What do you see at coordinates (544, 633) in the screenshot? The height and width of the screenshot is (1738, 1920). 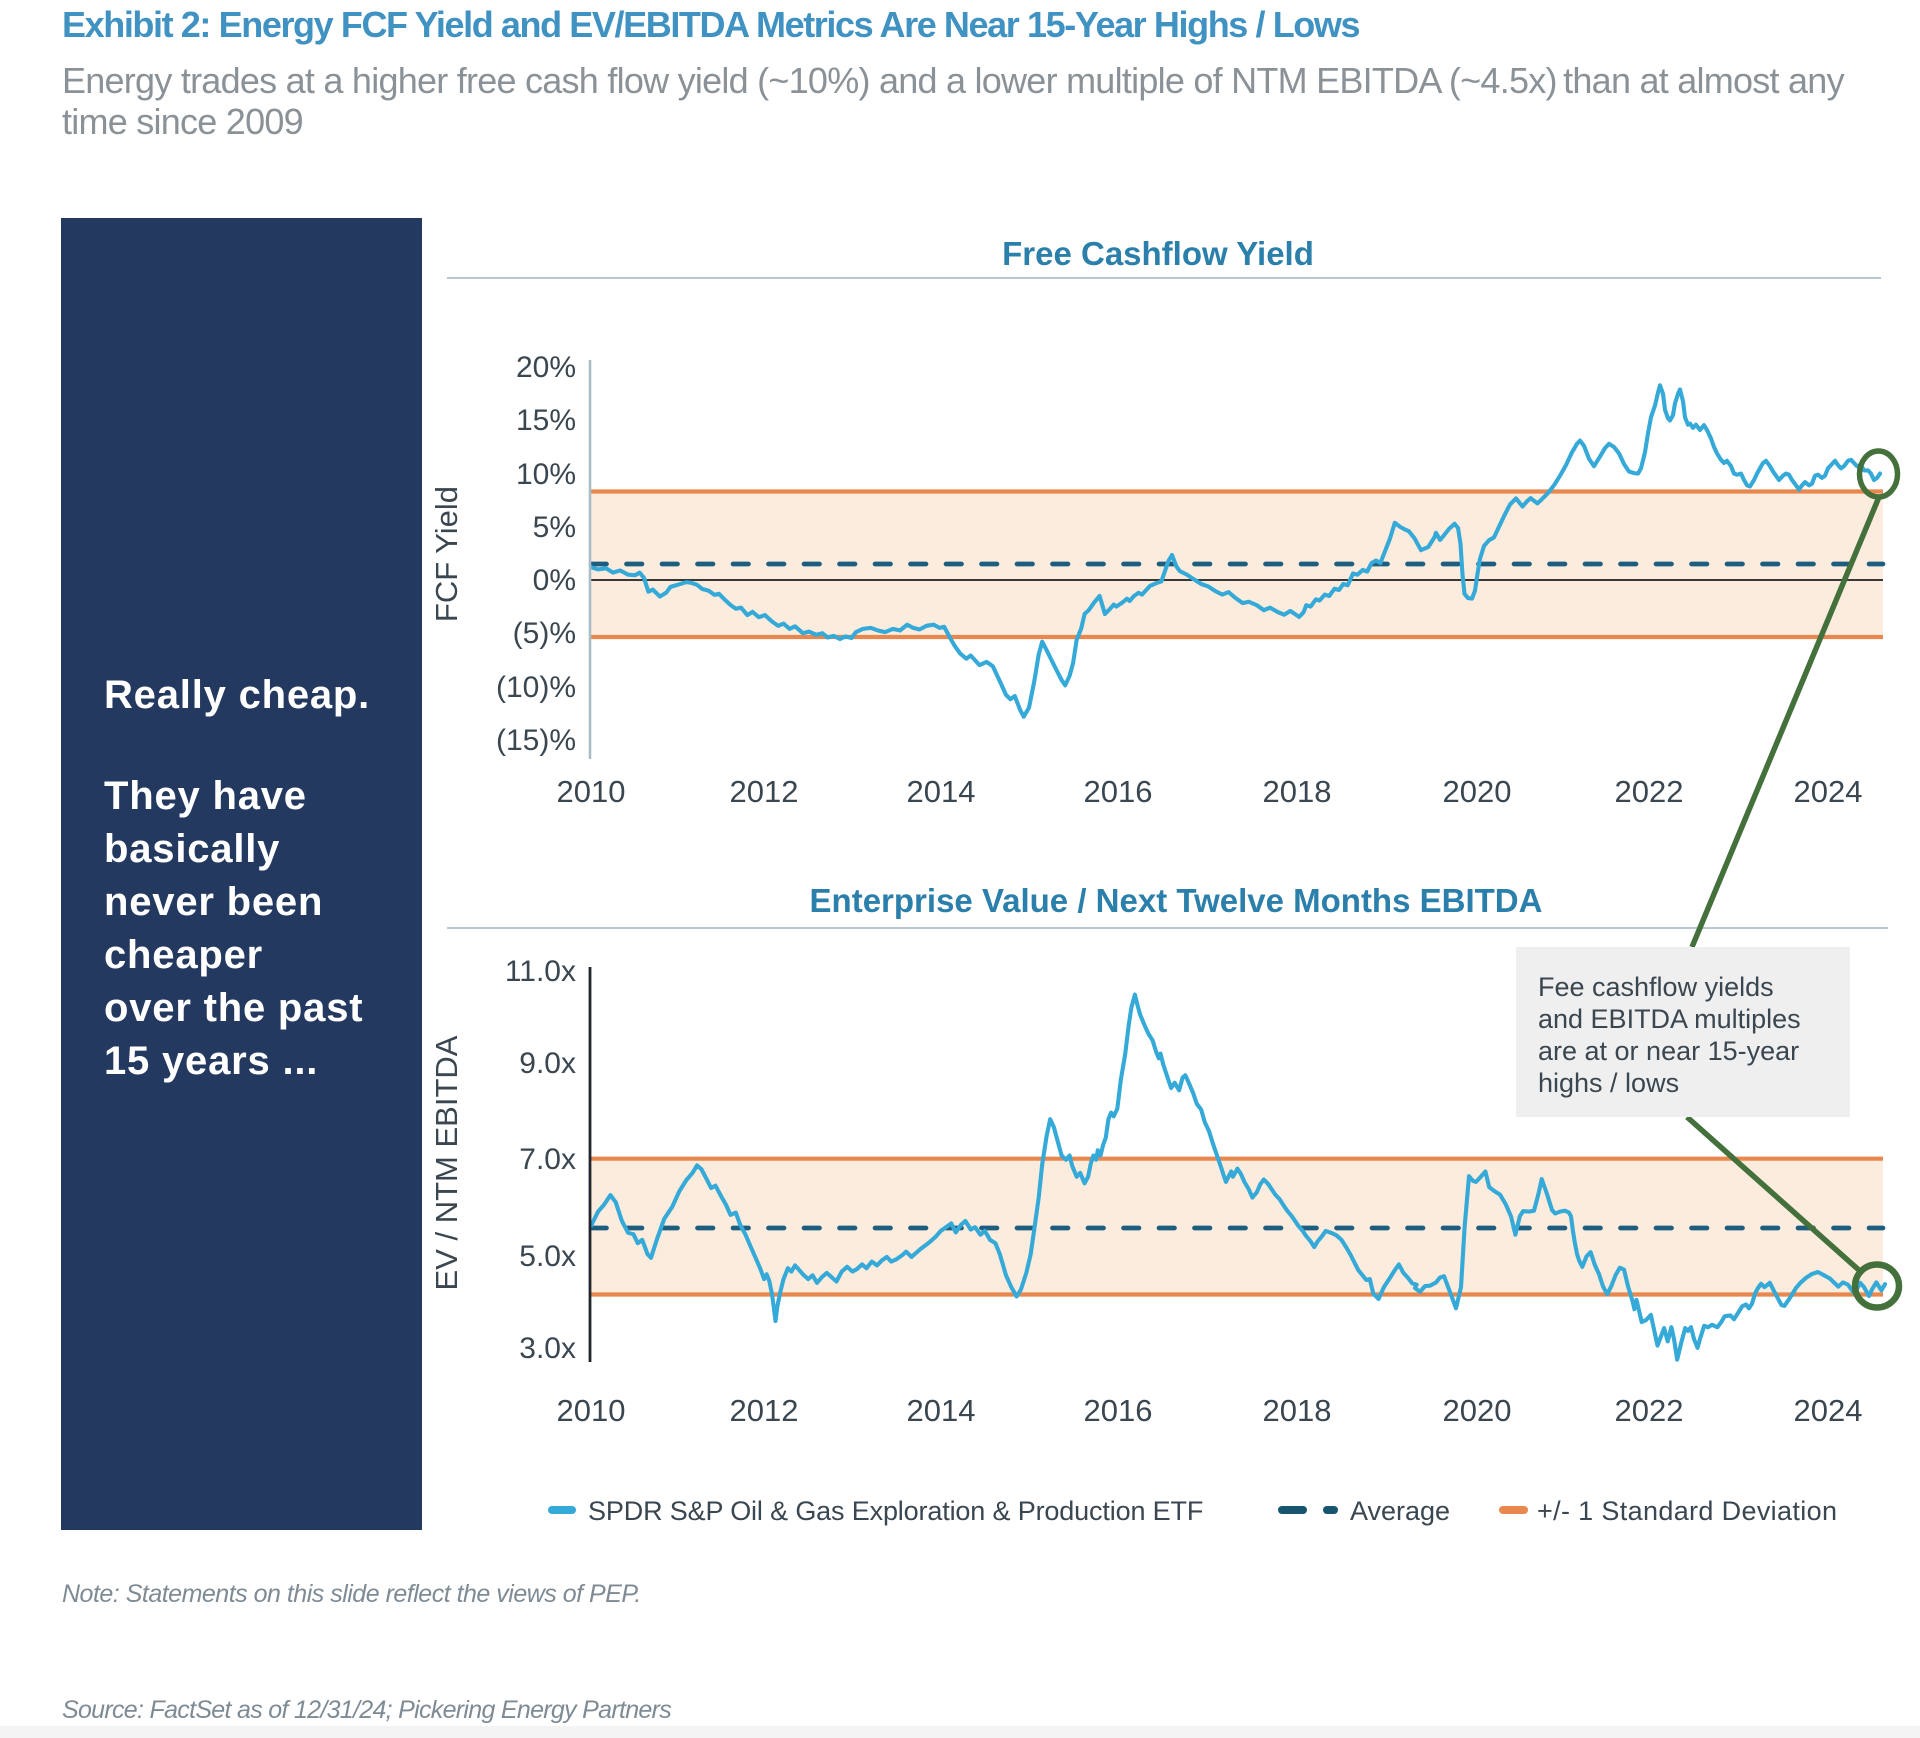 I see `svg-text: (5)%` at bounding box center [544, 633].